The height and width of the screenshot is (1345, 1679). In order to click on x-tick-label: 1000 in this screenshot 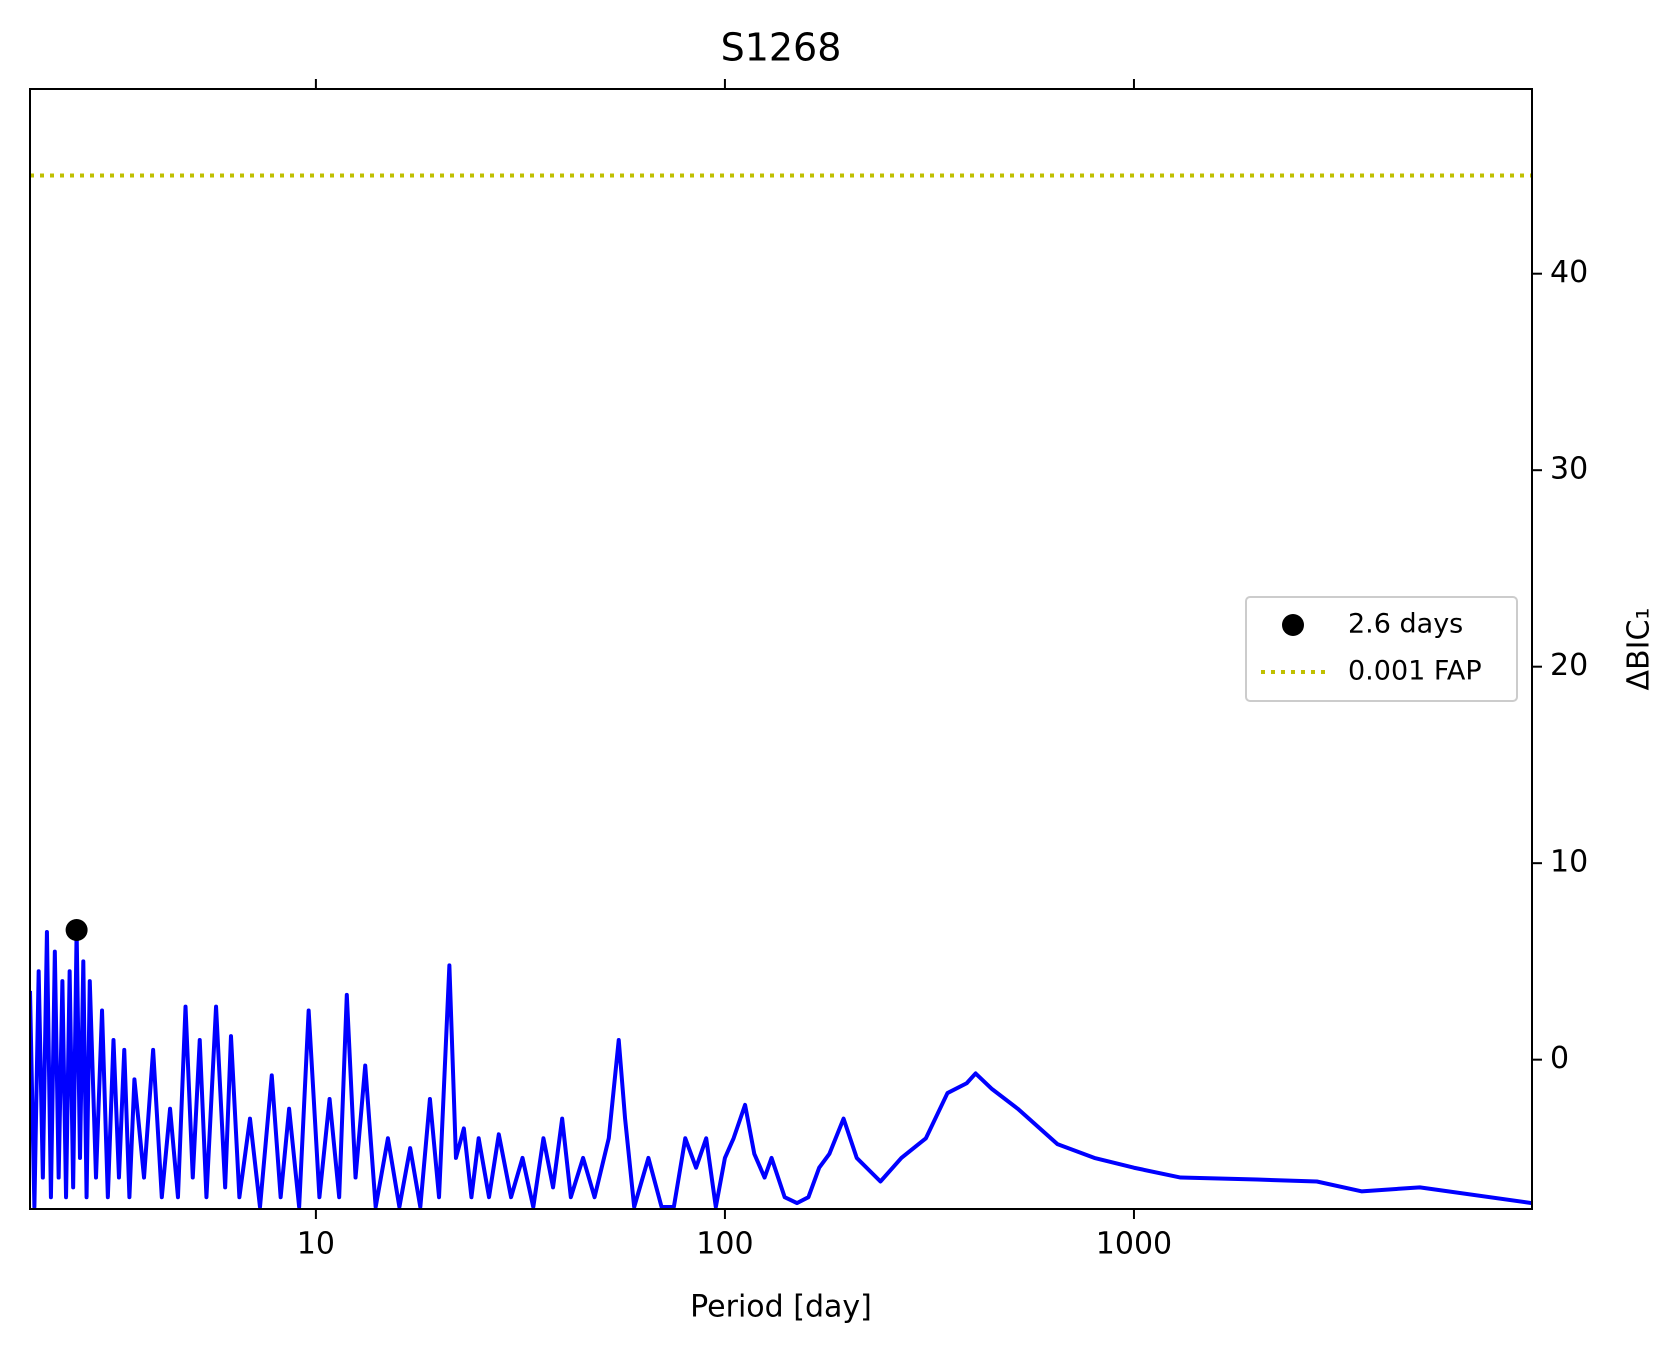, I will do `click(1134, 1244)`.